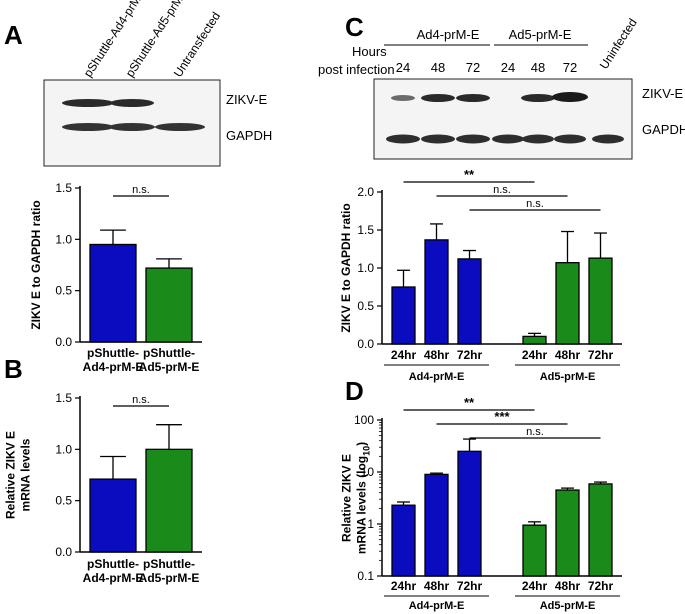 The height and width of the screenshot is (614, 685). Describe the element at coordinates (369, 51) in the screenshot. I see `blot-c-hours-label: Hours` at that location.